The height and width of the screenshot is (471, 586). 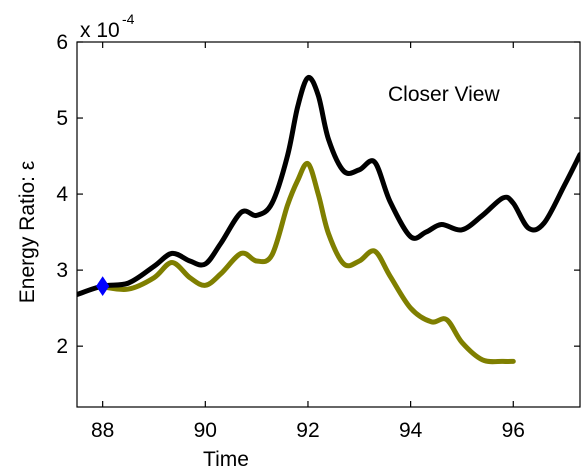 What do you see at coordinates (205, 430) in the screenshot?
I see `x-tick-label: 90` at bounding box center [205, 430].